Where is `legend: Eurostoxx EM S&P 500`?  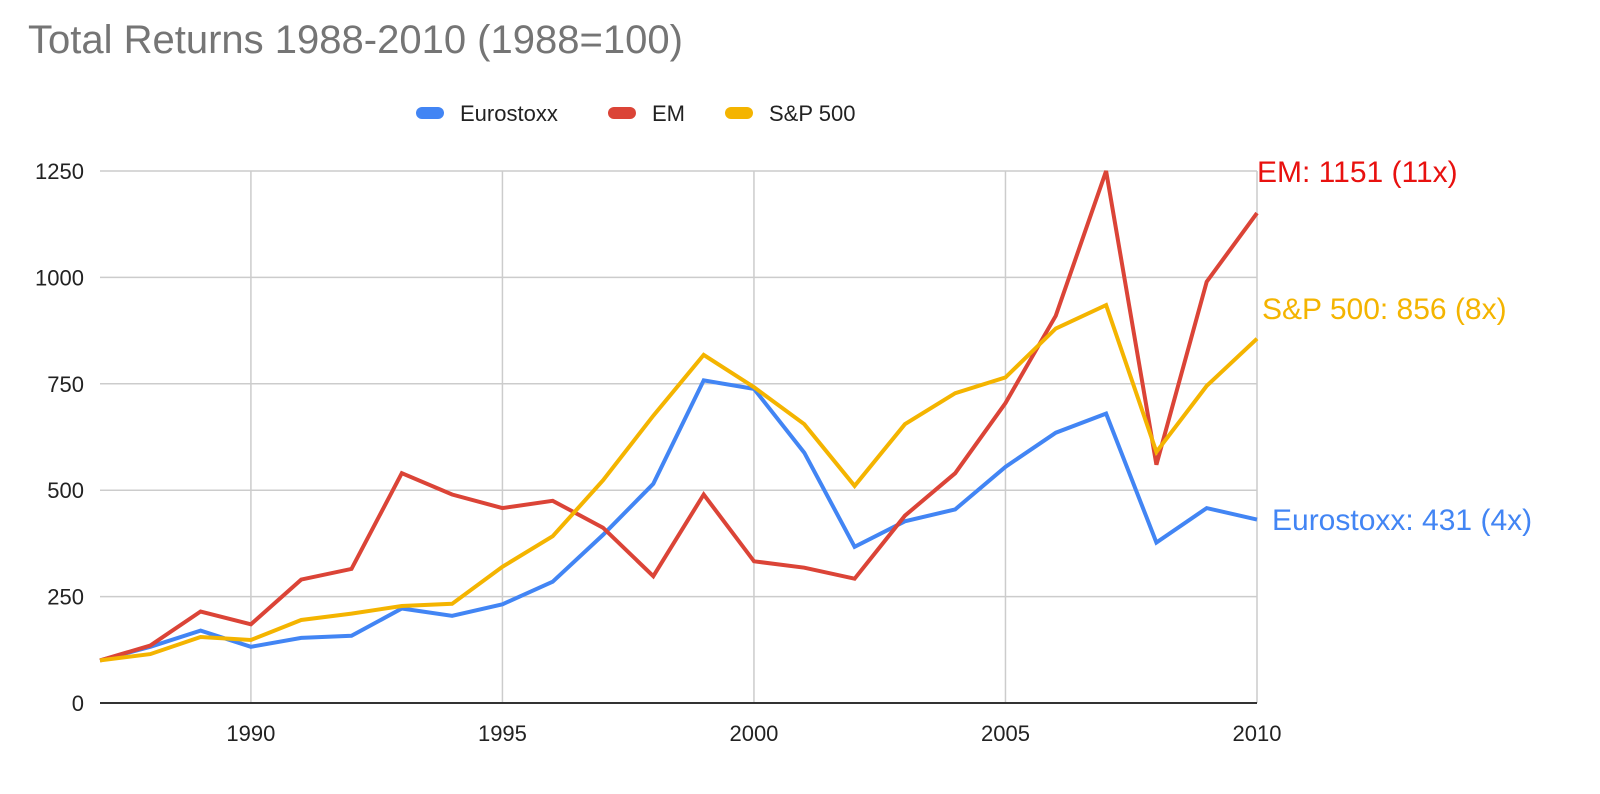
legend: Eurostoxx EM S&P 500 is located at coordinates (635, 113).